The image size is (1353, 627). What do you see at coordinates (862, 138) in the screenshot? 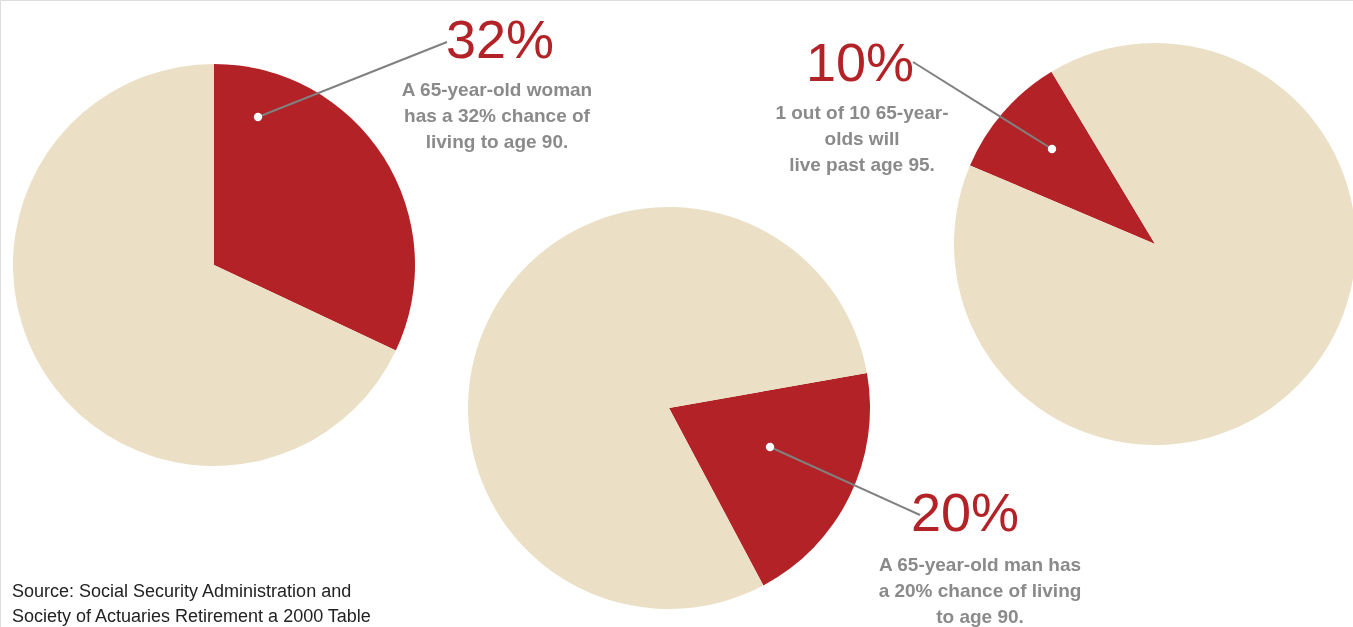
I see `text: 1 out of 10 65-year- olds will live past age 95.` at bounding box center [862, 138].